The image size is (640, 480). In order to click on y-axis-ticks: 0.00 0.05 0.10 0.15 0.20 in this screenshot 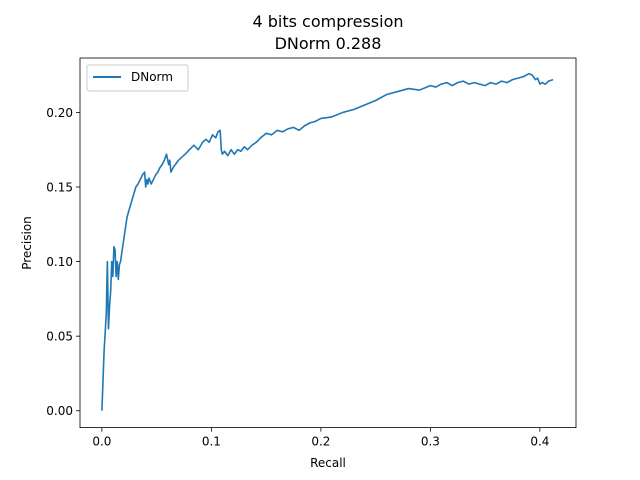, I will do `click(63, 262)`.